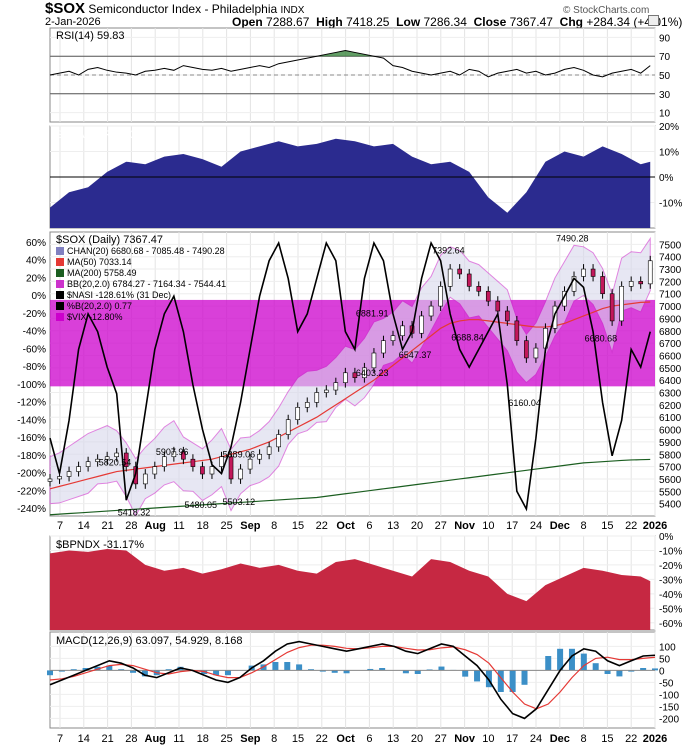  What do you see at coordinates (665, 38) in the screenshot?
I see `rsi-ytick: 90` at bounding box center [665, 38].